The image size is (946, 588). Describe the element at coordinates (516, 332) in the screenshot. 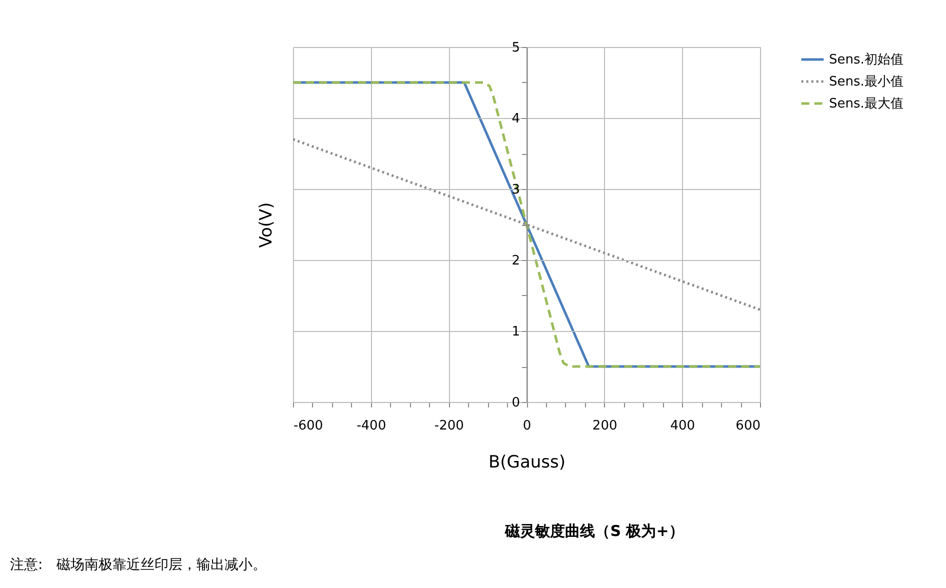

I see `y-tick-label: 1` at that location.